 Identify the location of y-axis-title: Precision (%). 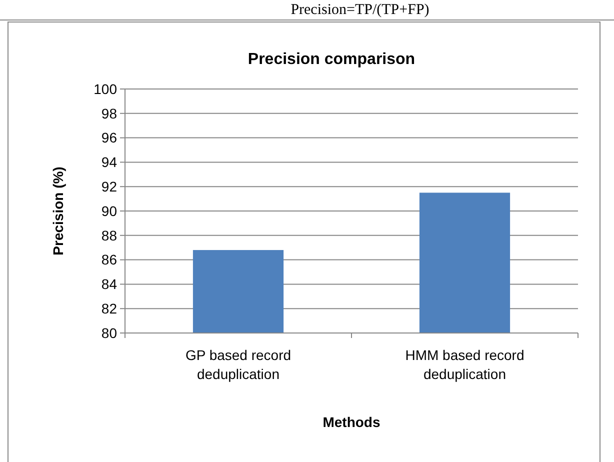
(58, 211).